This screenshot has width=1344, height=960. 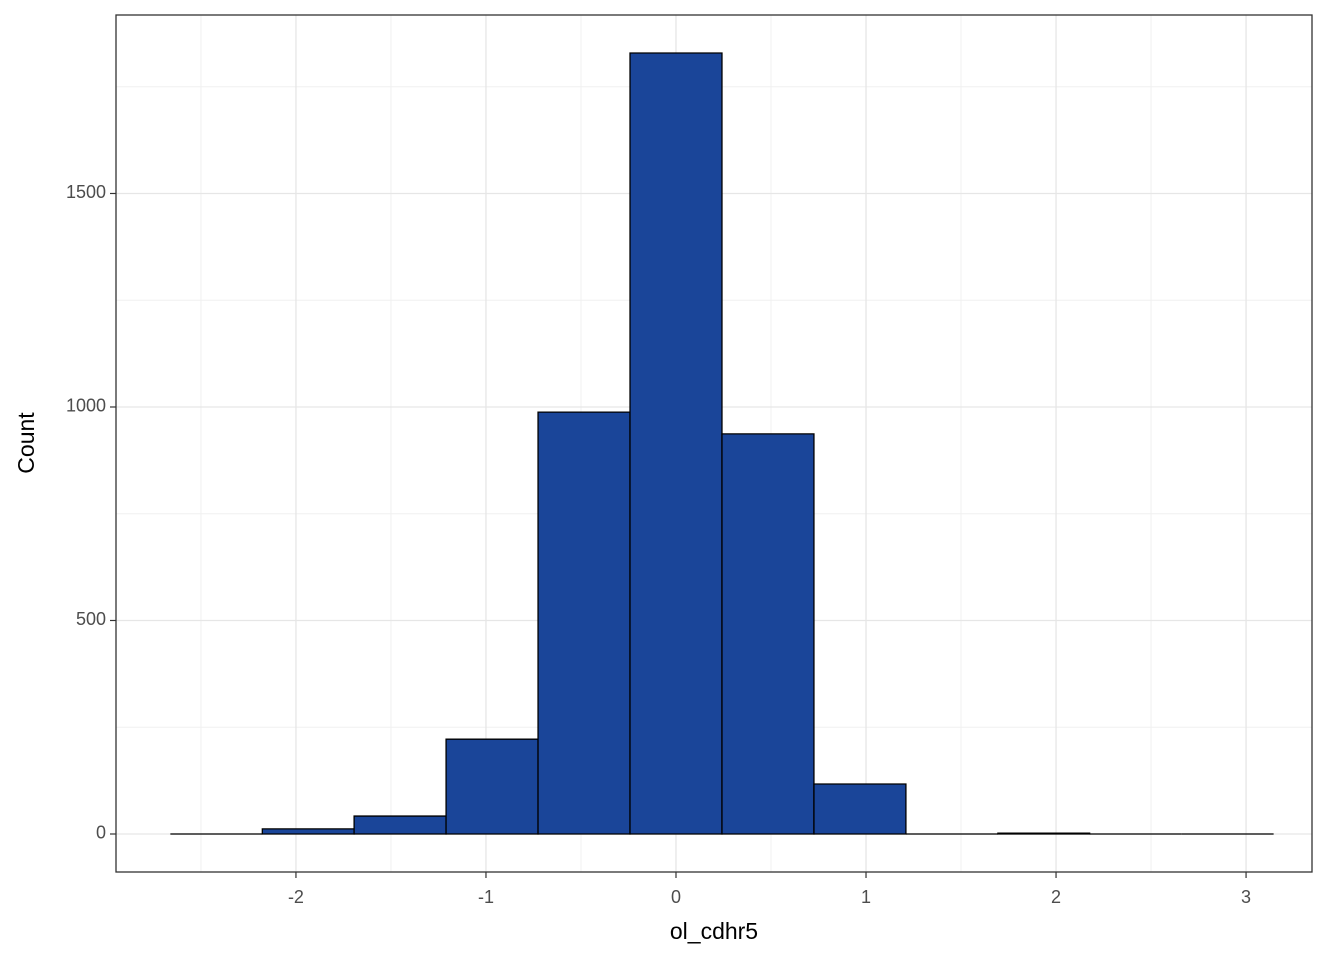 What do you see at coordinates (676, 897) in the screenshot?
I see `x-tick-label: 0` at bounding box center [676, 897].